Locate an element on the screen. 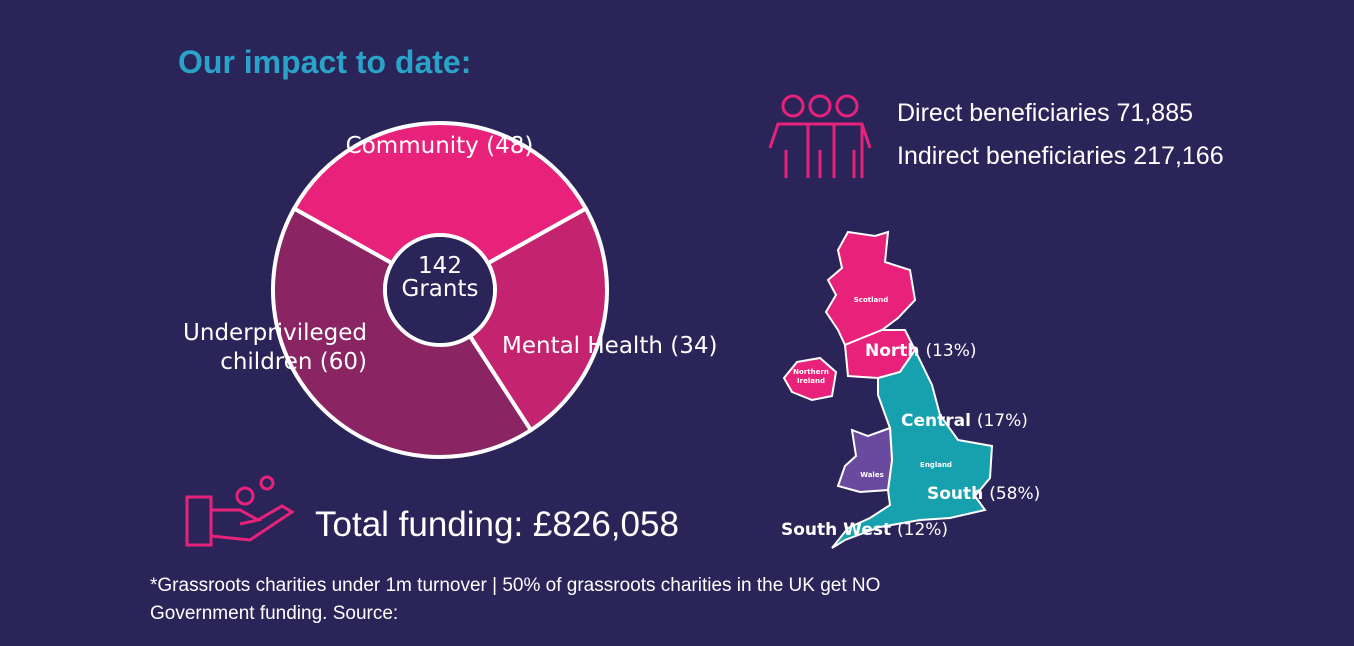 This screenshot has width=1354, height=646. england is located at coordinates (912, 448).